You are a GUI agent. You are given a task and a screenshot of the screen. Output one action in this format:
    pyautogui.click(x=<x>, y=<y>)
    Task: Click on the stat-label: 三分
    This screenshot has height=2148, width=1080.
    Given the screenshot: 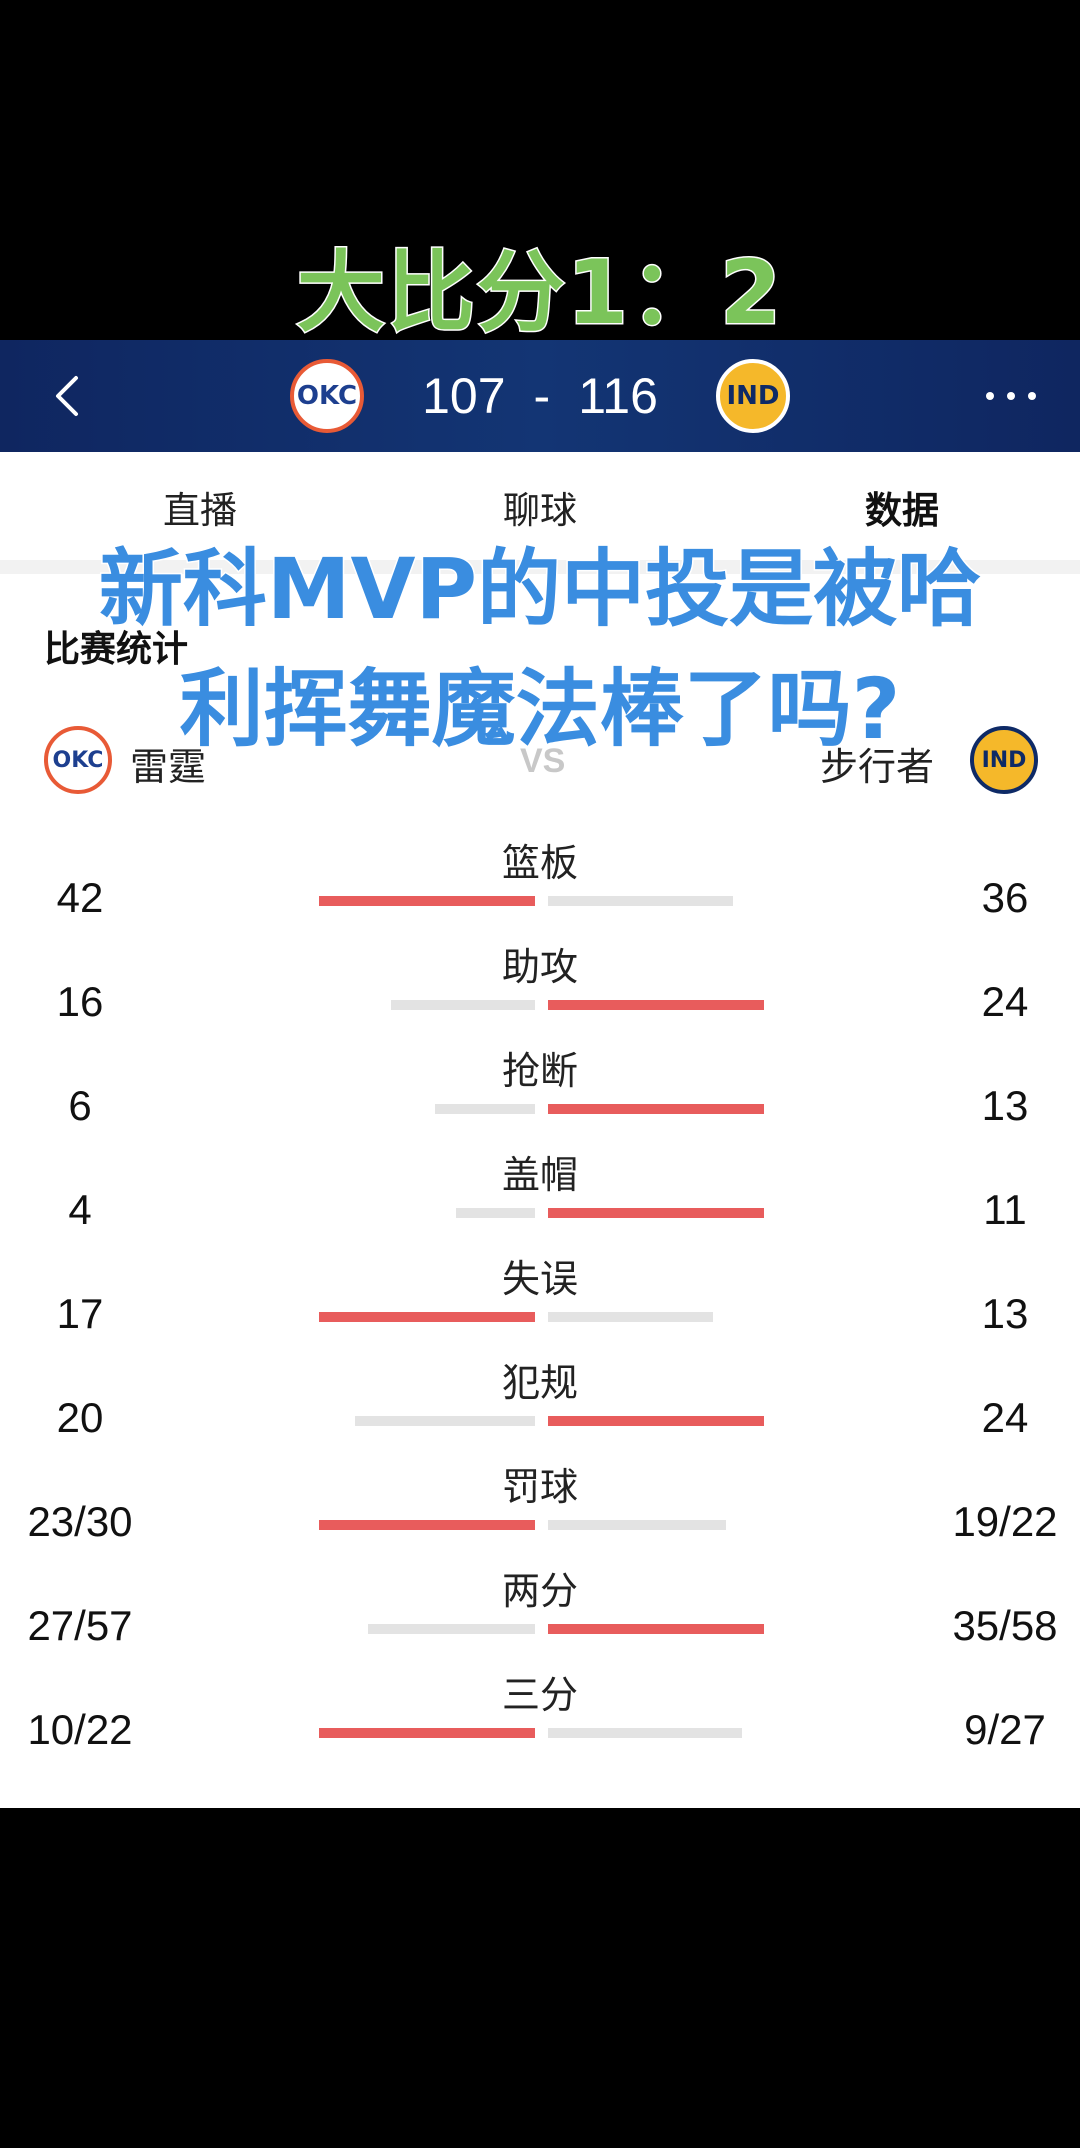 What is the action you would take?
    pyautogui.click(x=539, y=1695)
    